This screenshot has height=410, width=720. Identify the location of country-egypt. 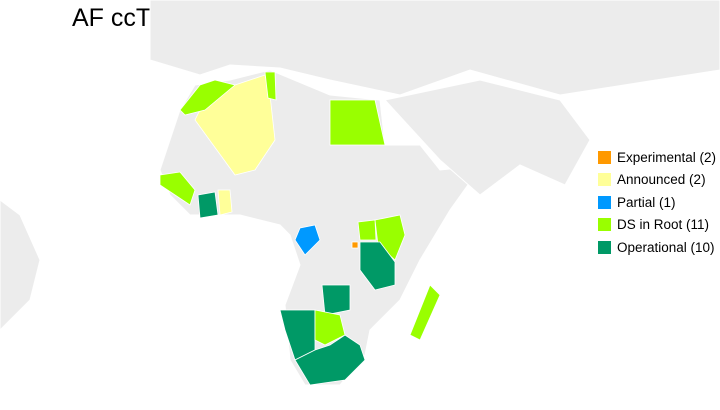
(357, 122).